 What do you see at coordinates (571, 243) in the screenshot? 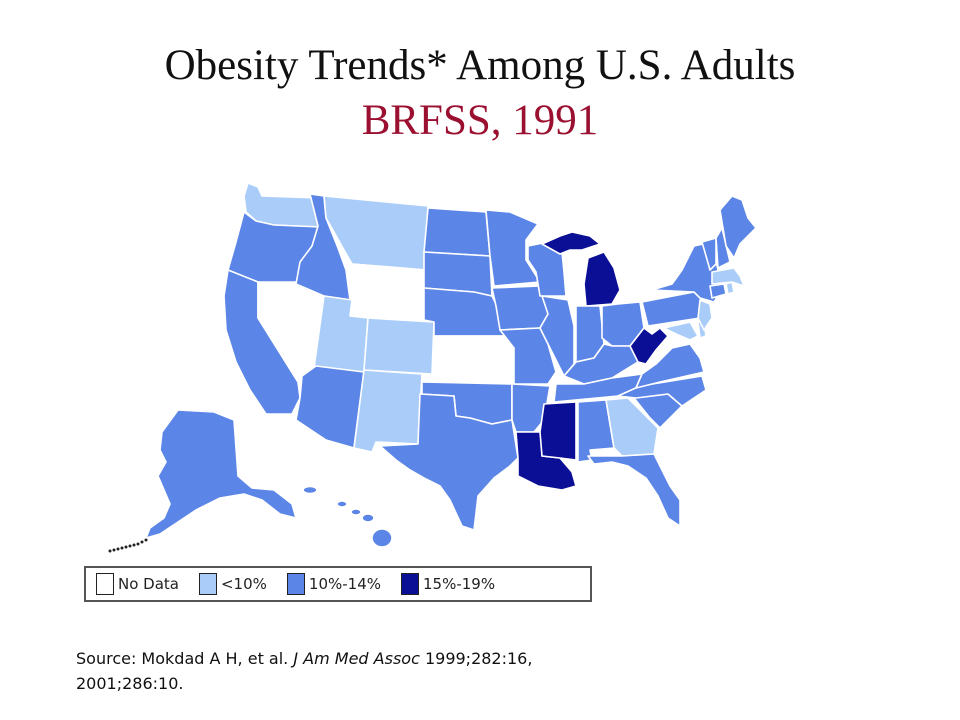
I see `state-mi-upper` at bounding box center [571, 243].